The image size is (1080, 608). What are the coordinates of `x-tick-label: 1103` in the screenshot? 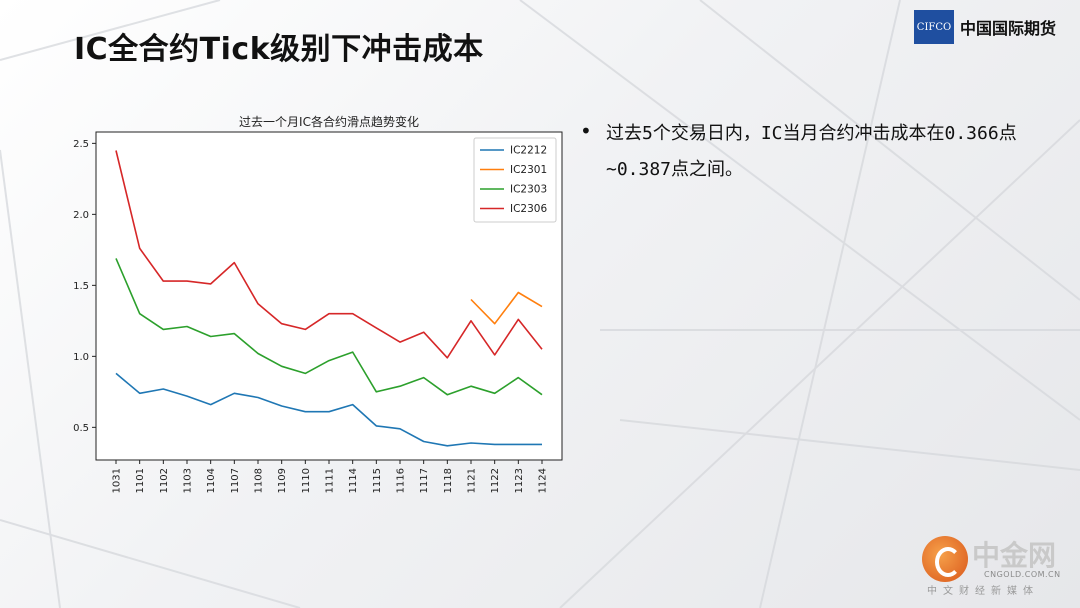 It's located at (188, 480).